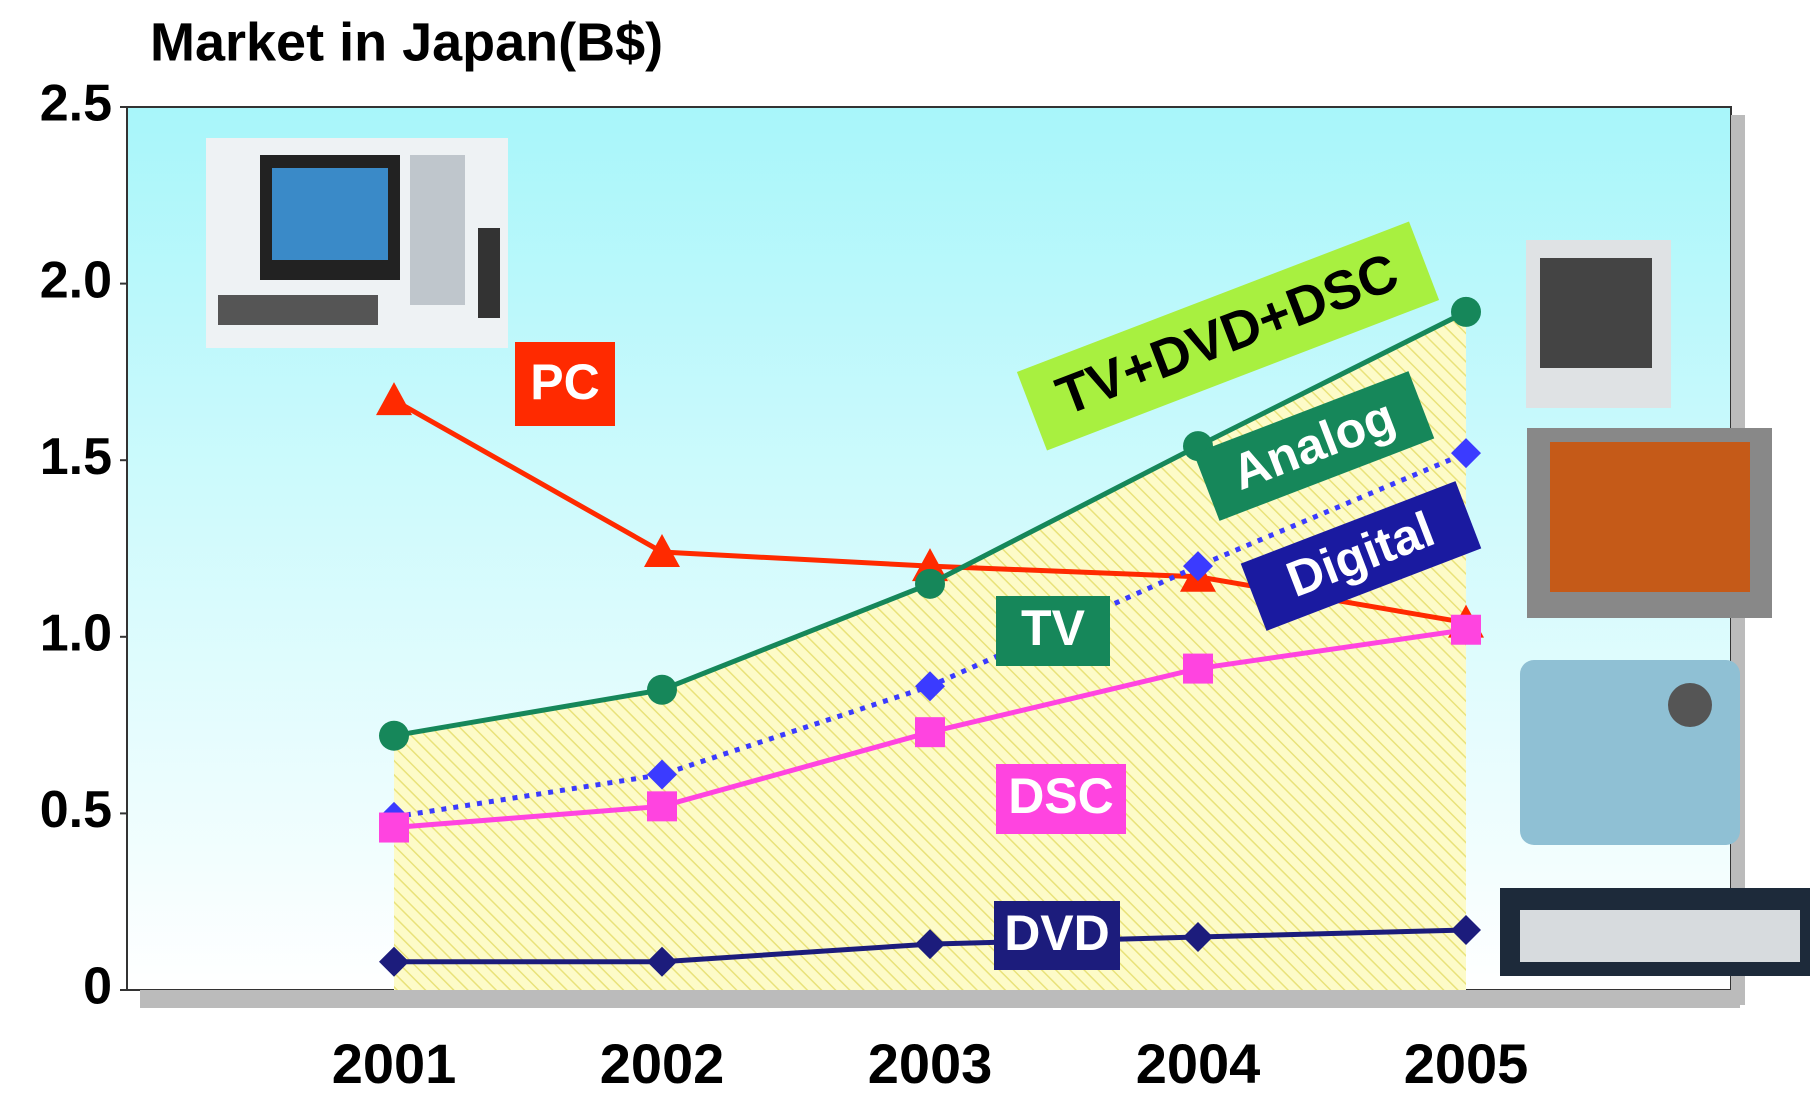  What do you see at coordinates (97, 987) in the screenshot?
I see `y-tick-label: 0` at bounding box center [97, 987].